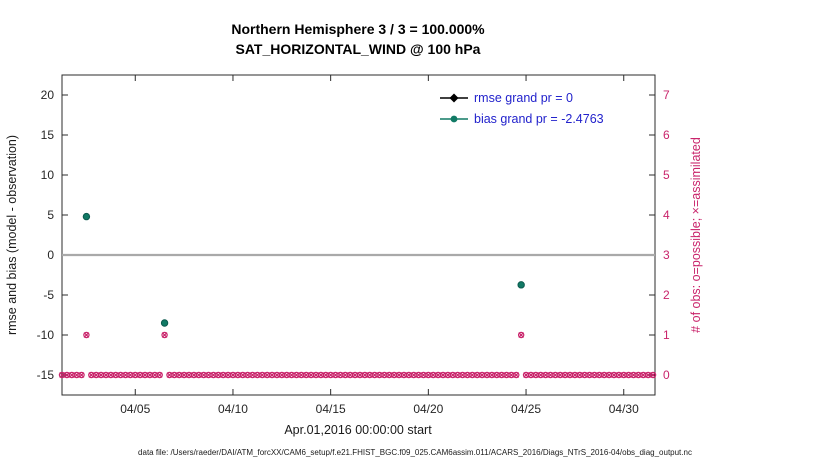  Describe the element at coordinates (666, 175) in the screenshot. I see `right-tick-label: 5` at that location.